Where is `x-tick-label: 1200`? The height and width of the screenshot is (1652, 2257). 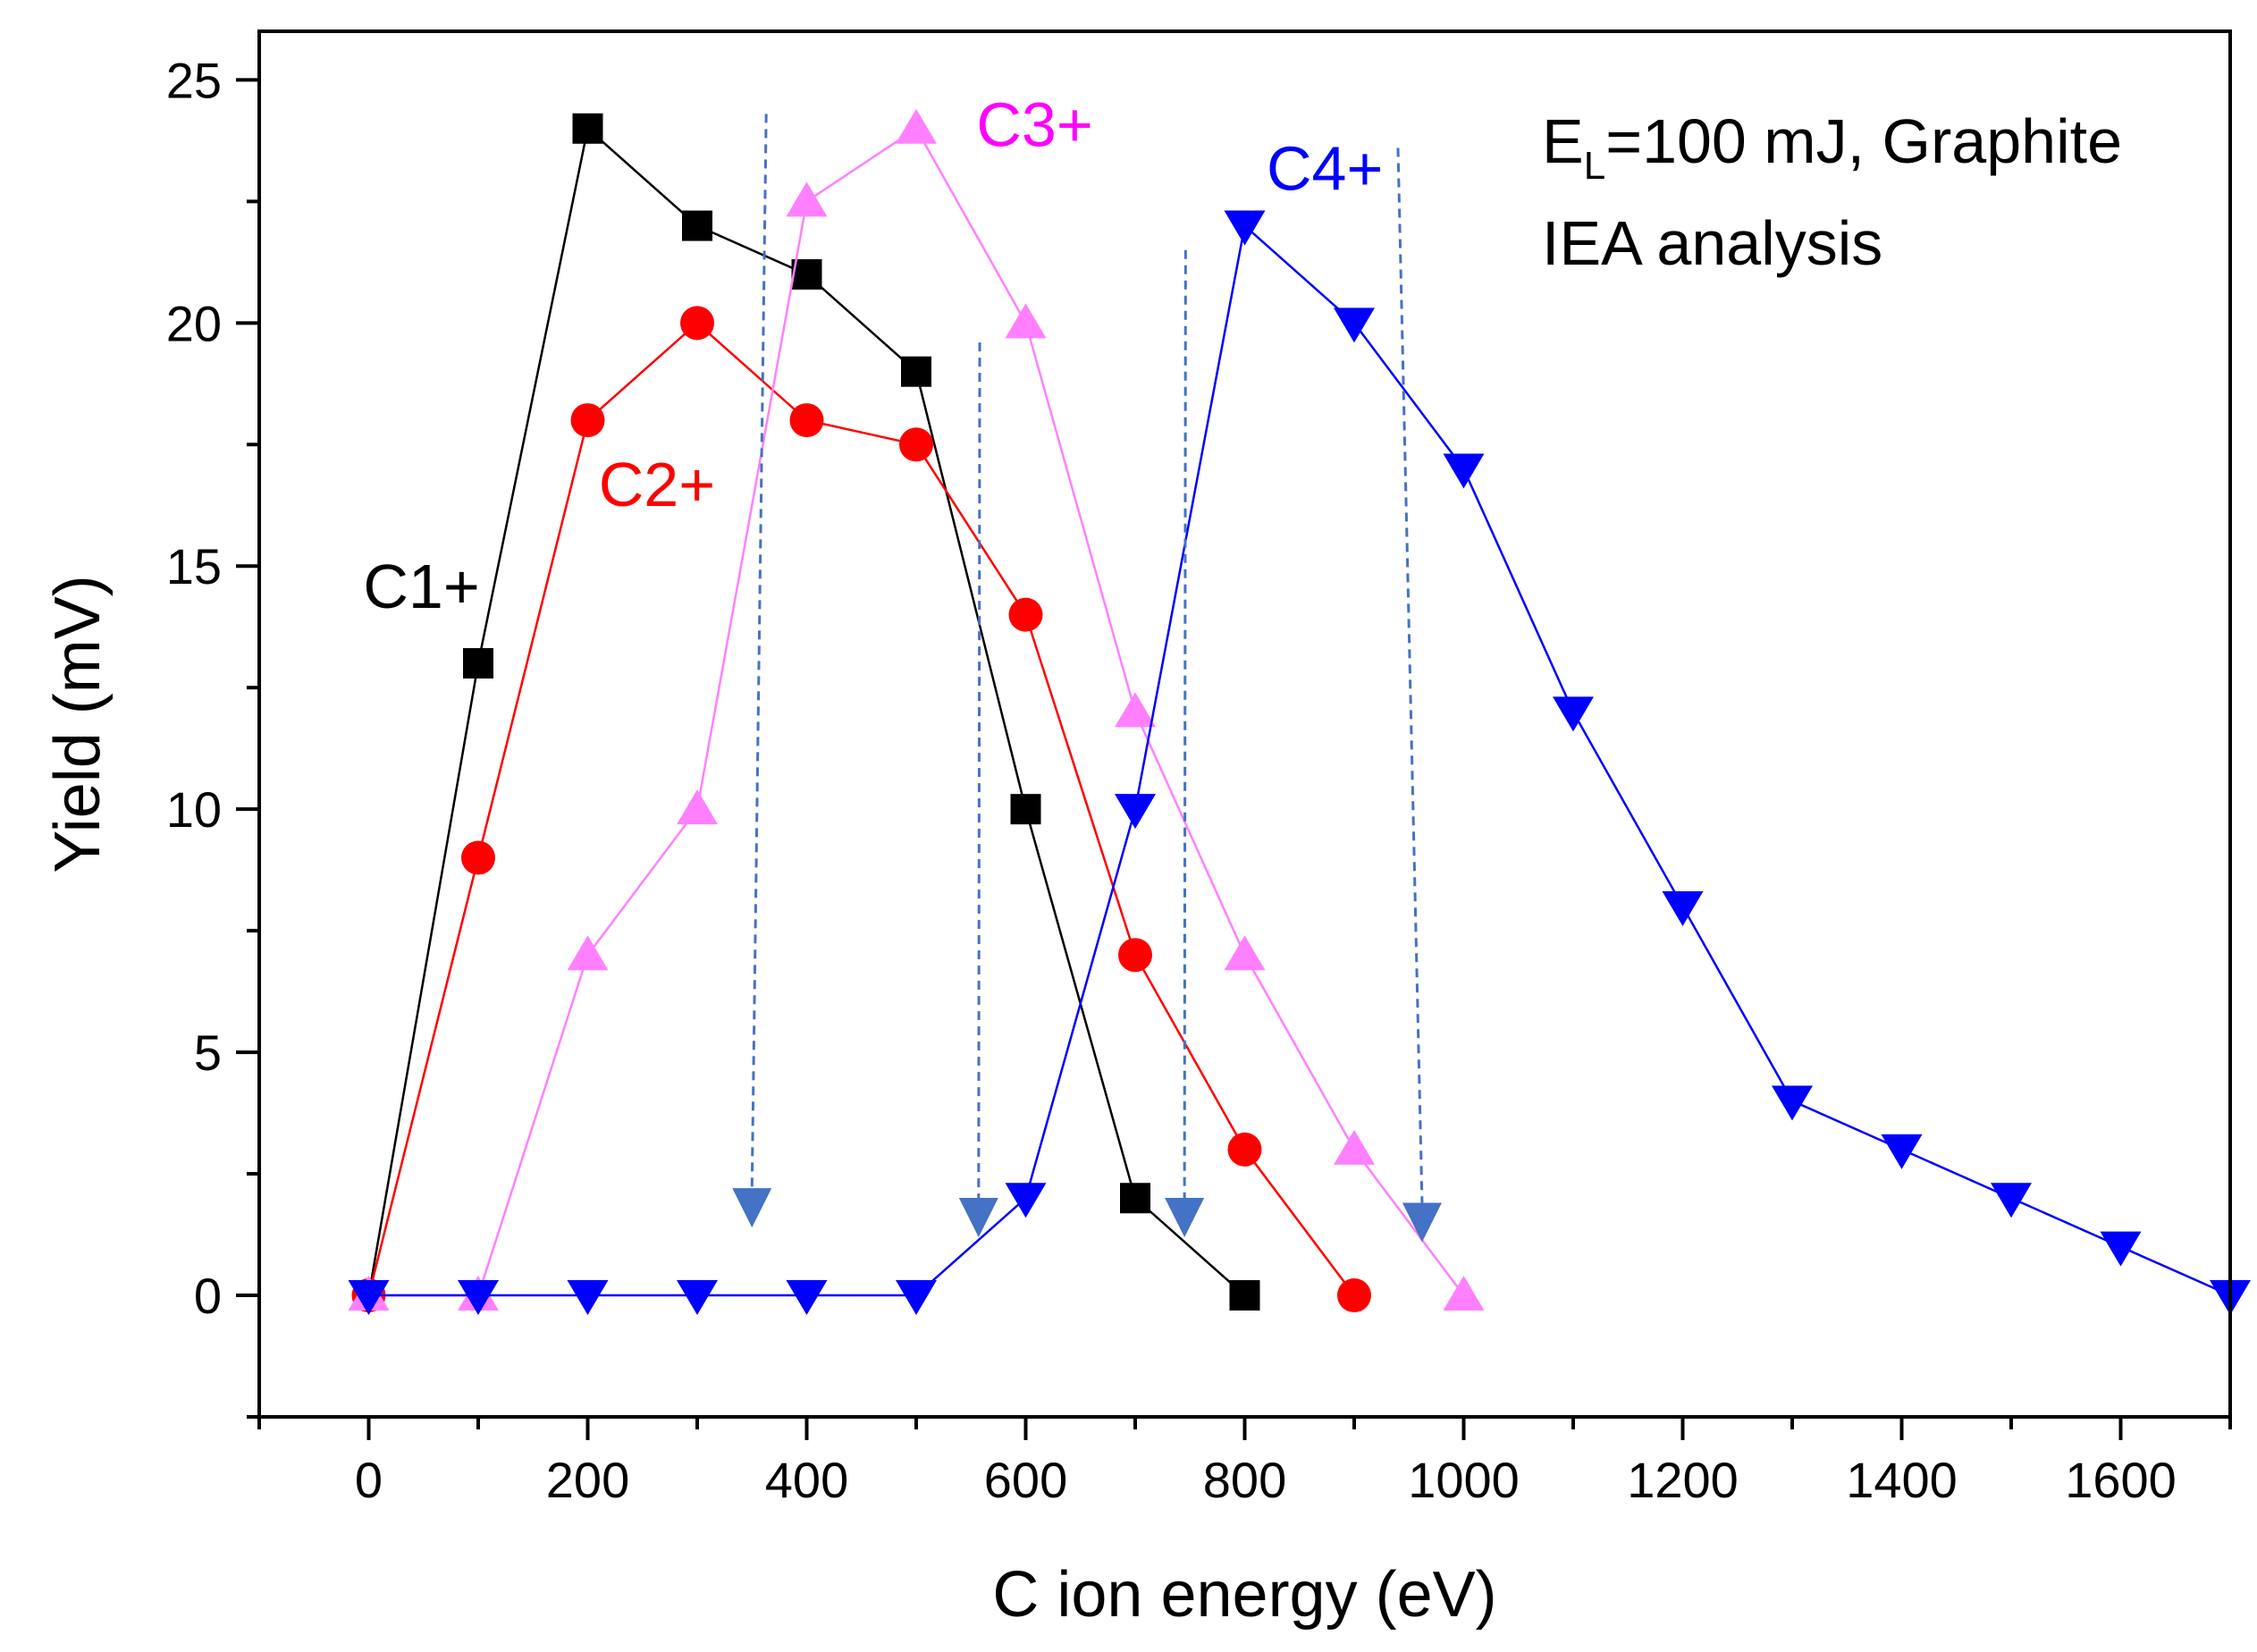
x-tick-label: 1200 is located at coordinates (1683, 1480).